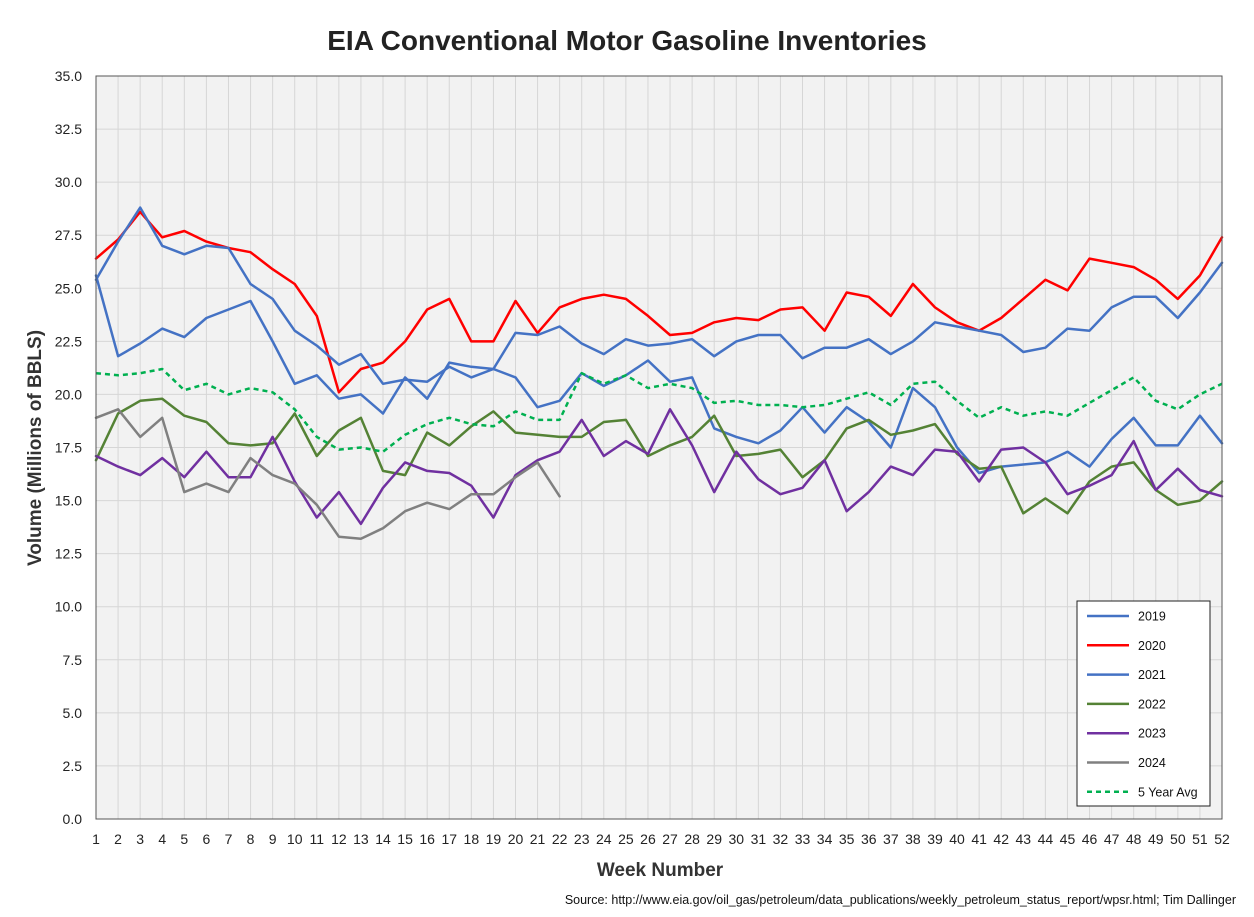 This screenshot has height=917, width=1254. I want to click on x-tick-label: 14, so click(383, 839).